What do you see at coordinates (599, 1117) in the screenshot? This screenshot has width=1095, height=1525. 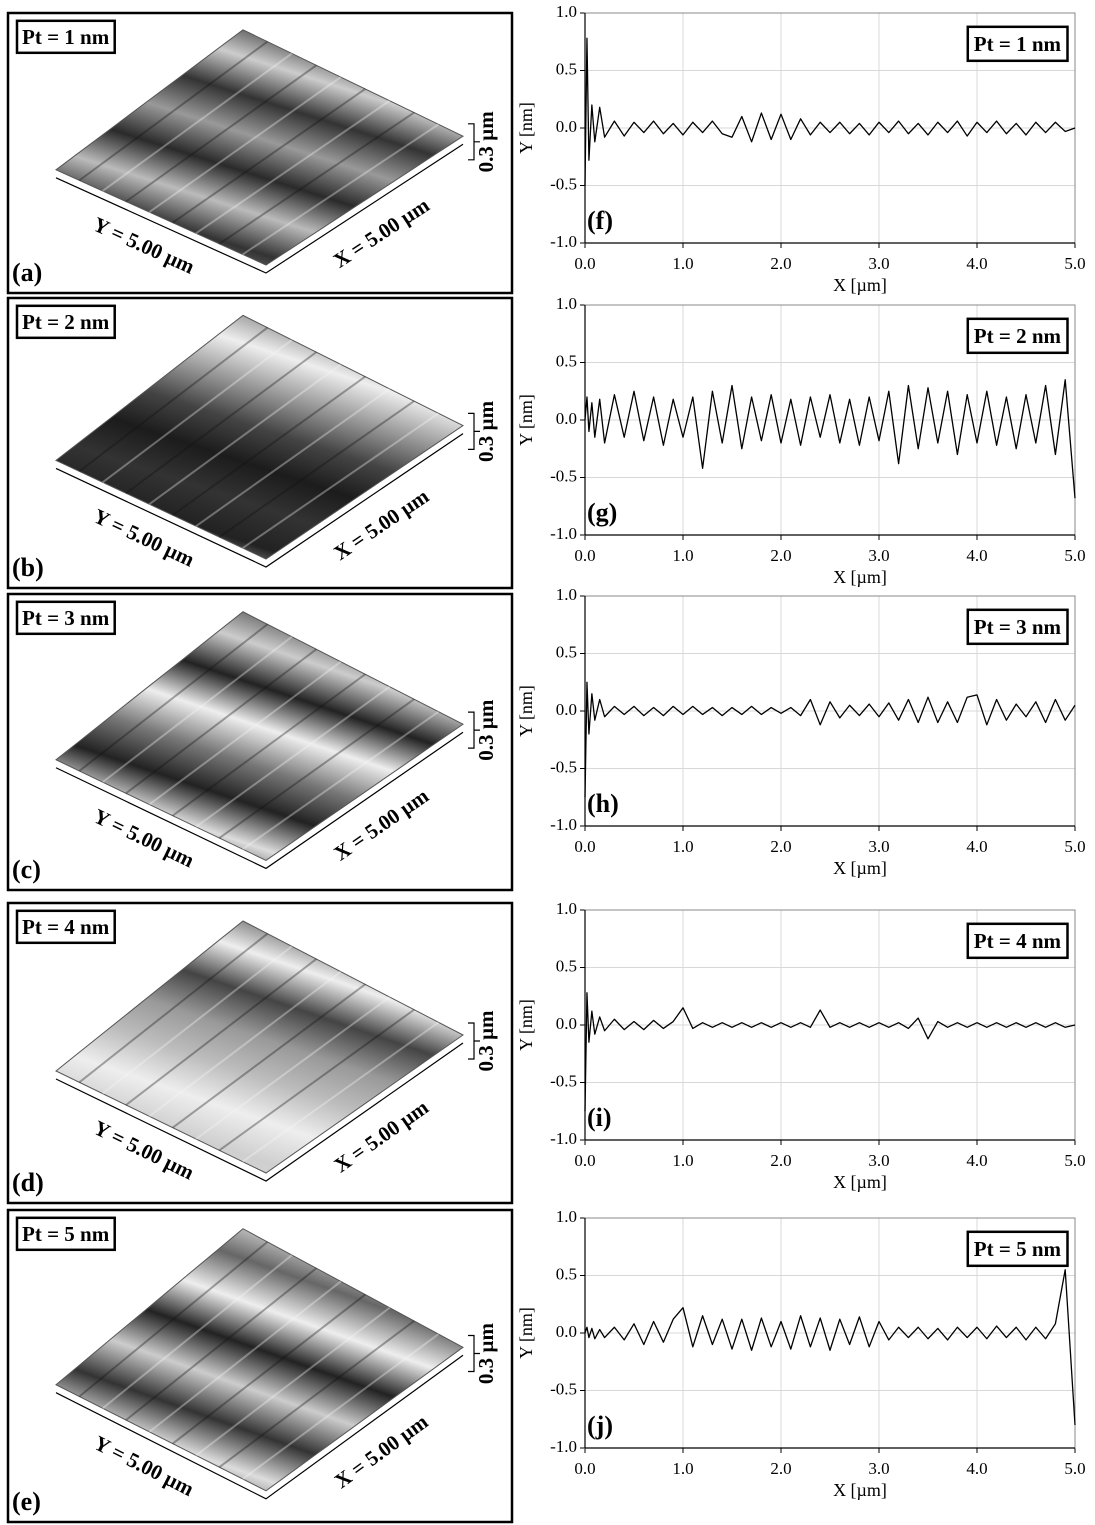 I see `panel-label: (i)` at bounding box center [599, 1117].